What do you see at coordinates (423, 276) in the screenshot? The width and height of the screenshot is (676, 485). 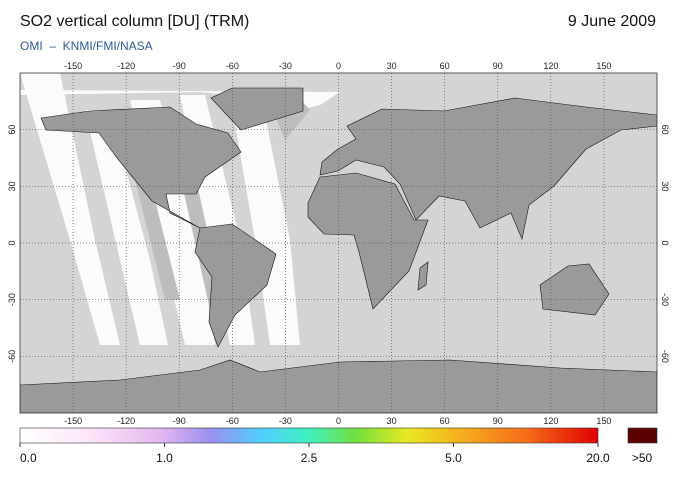 I see `madagascar` at bounding box center [423, 276].